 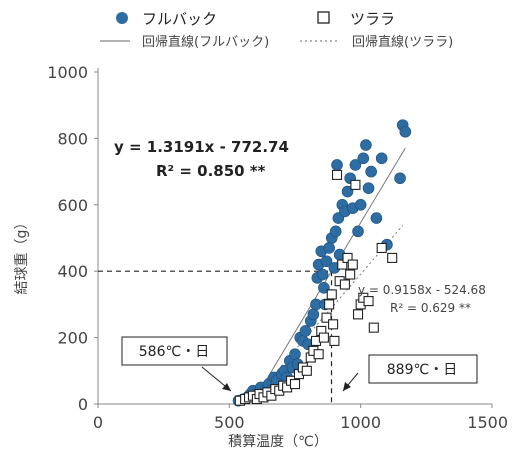 What do you see at coordinates (72, 138) in the screenshot?
I see `y-tick-label: 800` at bounding box center [72, 138].